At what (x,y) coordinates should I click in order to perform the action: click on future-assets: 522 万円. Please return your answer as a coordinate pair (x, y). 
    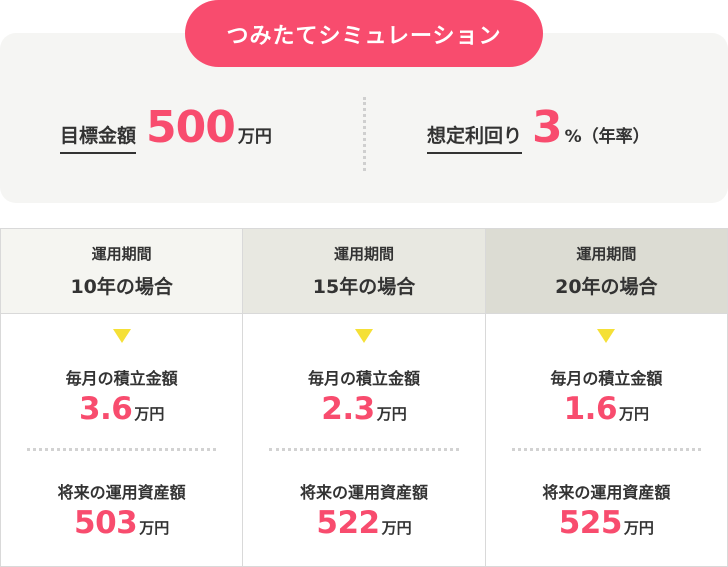
    Looking at the image, I should click on (363, 523).